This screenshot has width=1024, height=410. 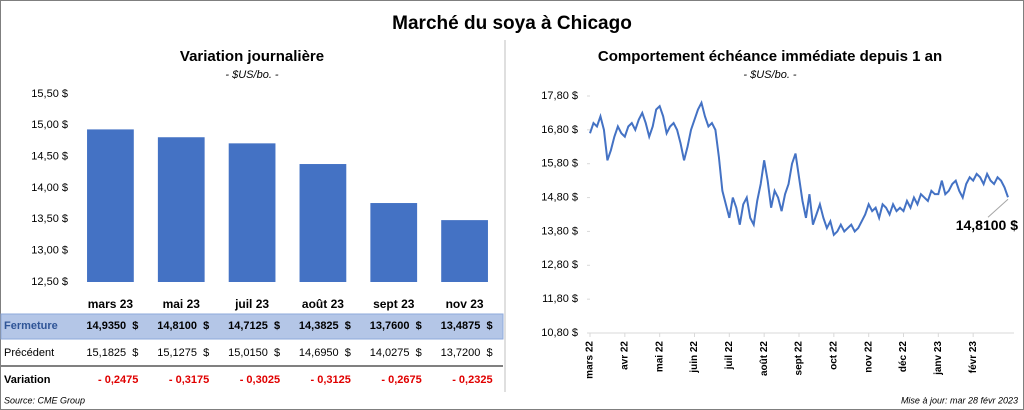 I want to click on row-label: Variation, so click(x=27, y=380).